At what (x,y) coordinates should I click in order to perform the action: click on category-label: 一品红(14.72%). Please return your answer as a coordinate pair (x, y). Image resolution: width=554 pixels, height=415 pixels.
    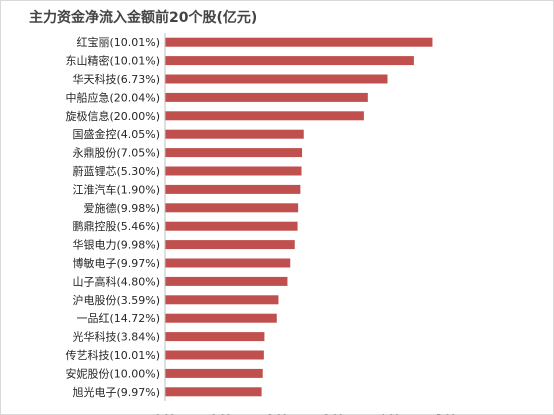
    Looking at the image, I should click on (118, 318).